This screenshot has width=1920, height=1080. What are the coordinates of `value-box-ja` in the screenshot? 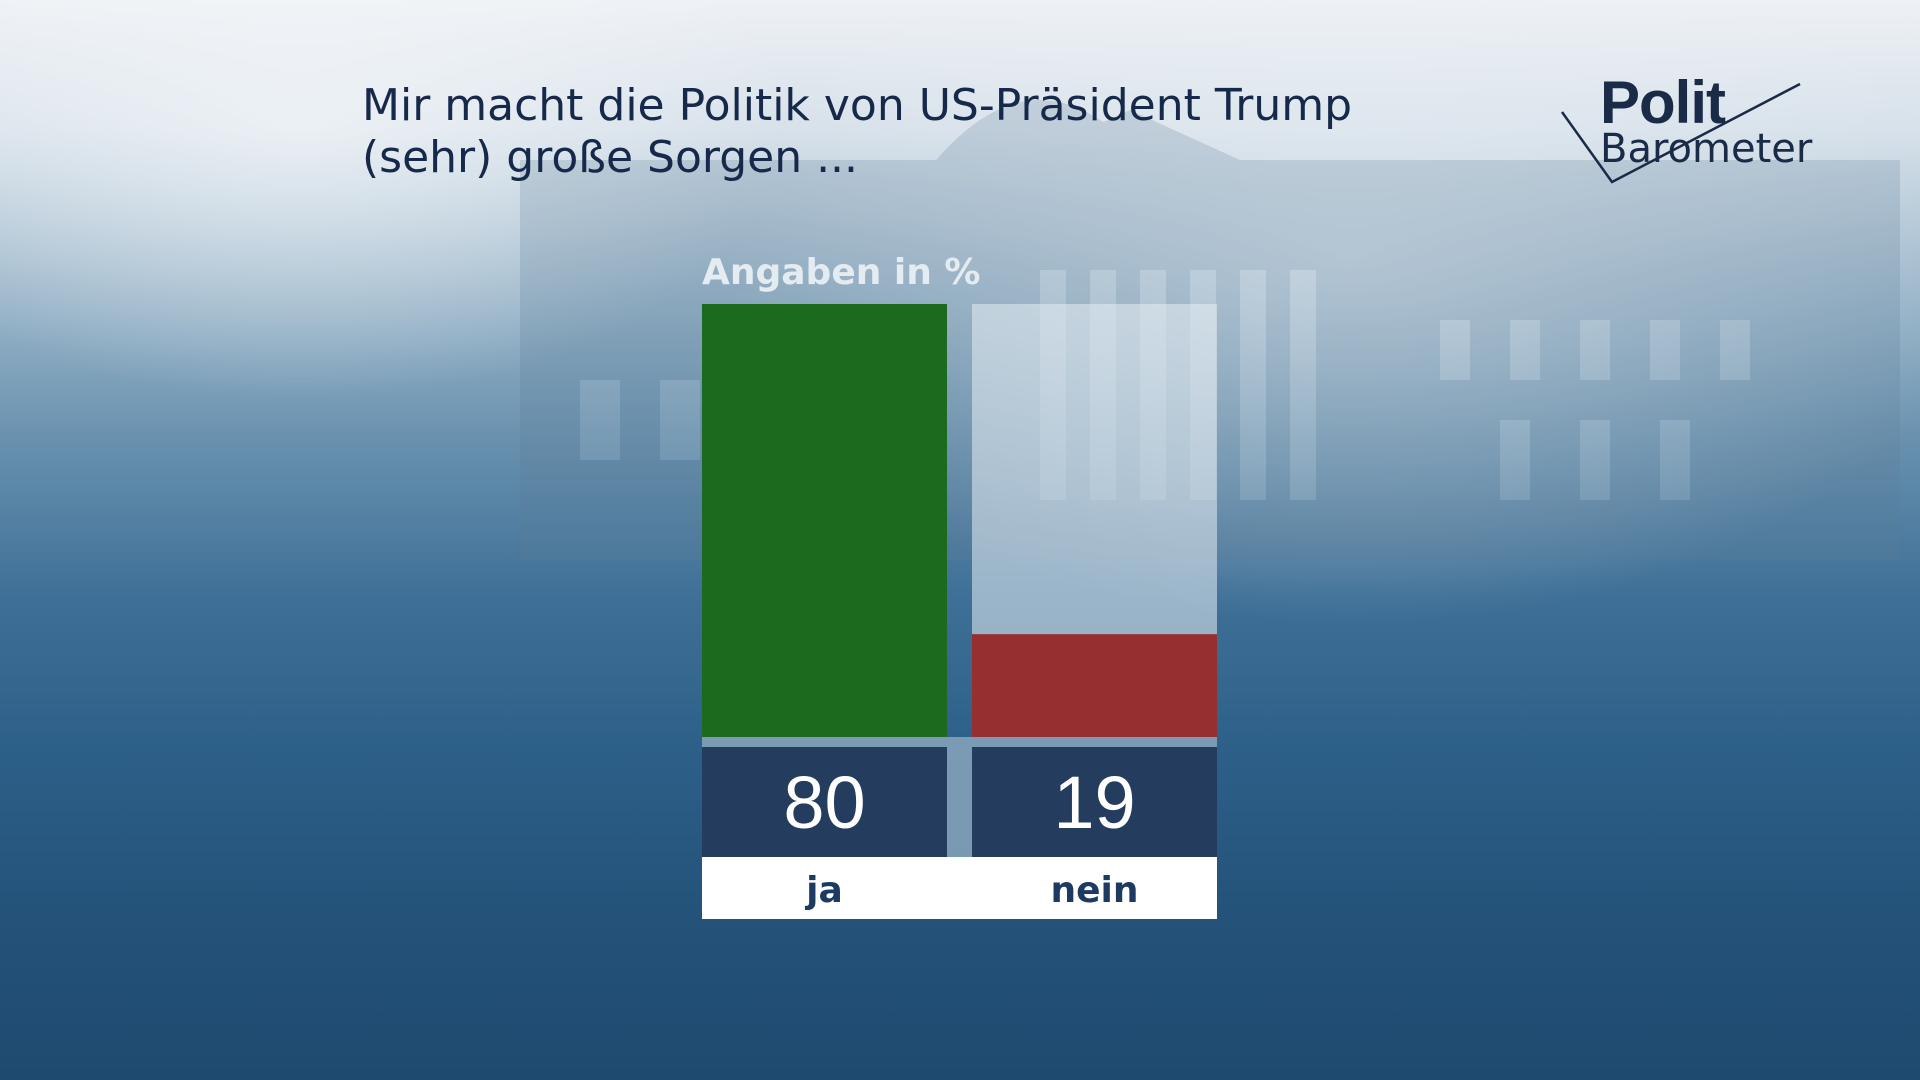 It's located at (824, 802).